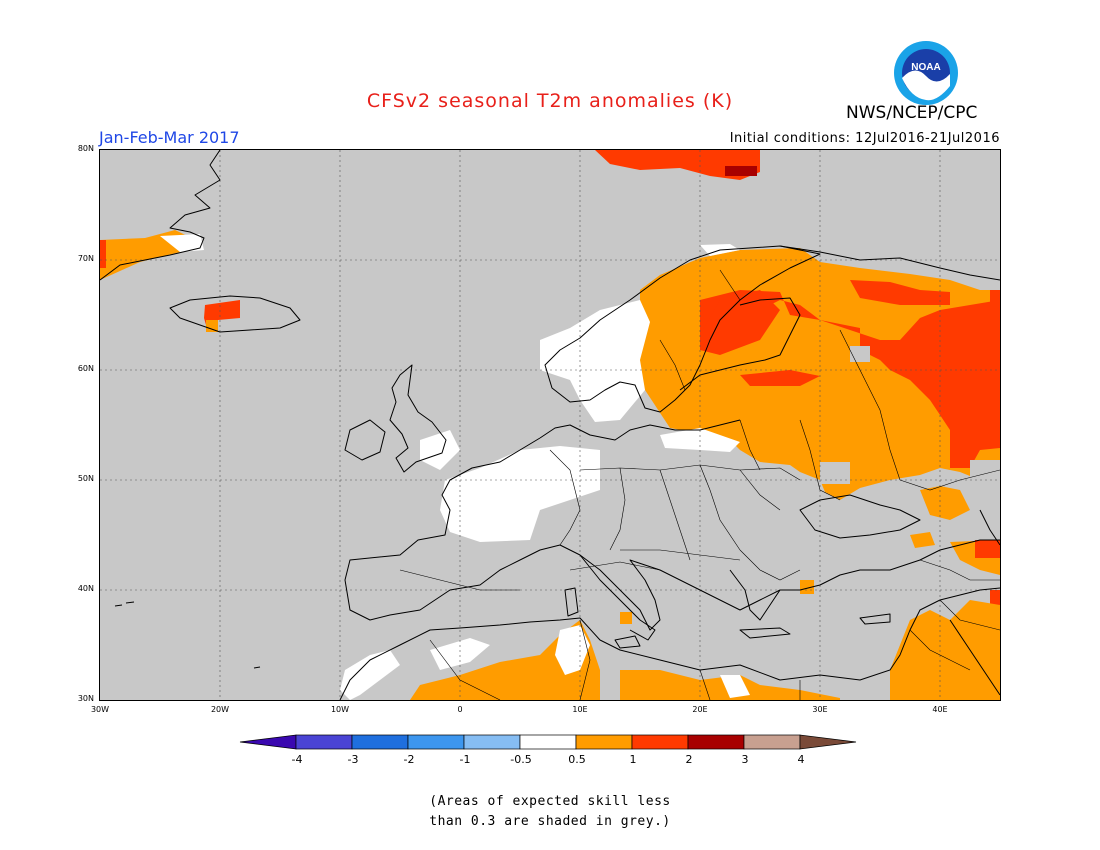  I want to click on white-france, so click(520, 494).